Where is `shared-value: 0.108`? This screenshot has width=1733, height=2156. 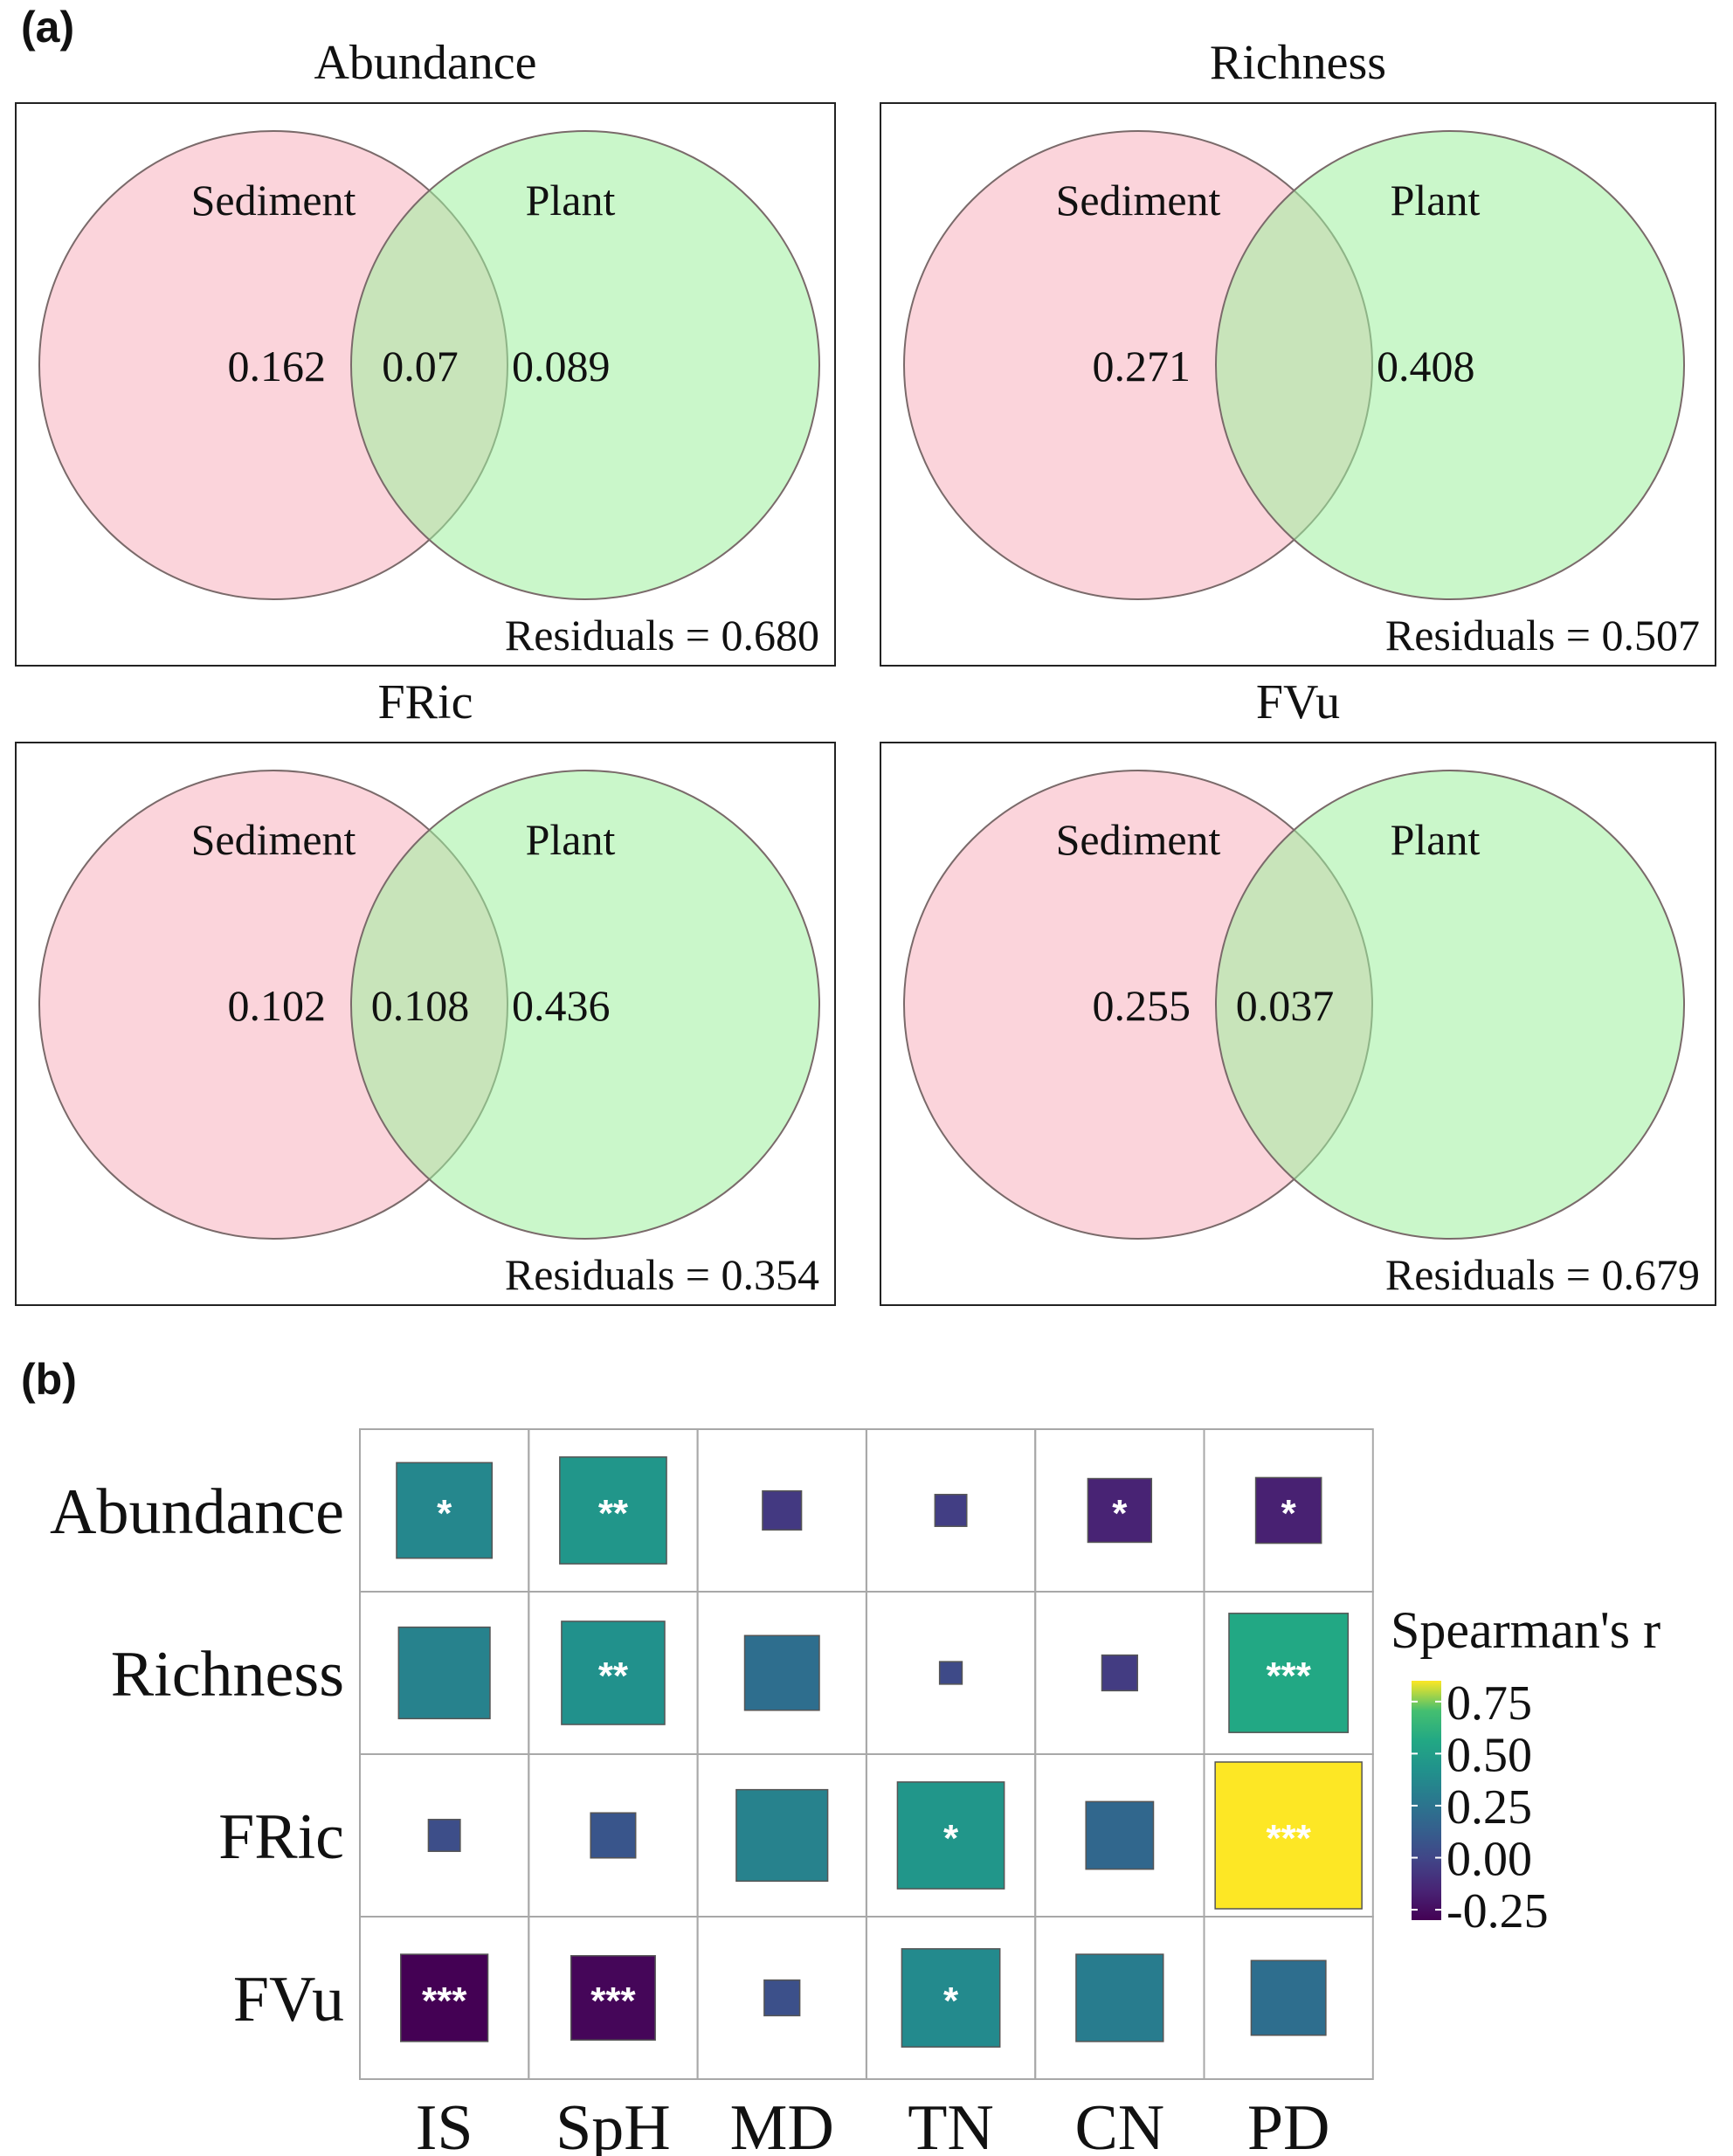
shared-value: 0.108 is located at coordinates (420, 1005).